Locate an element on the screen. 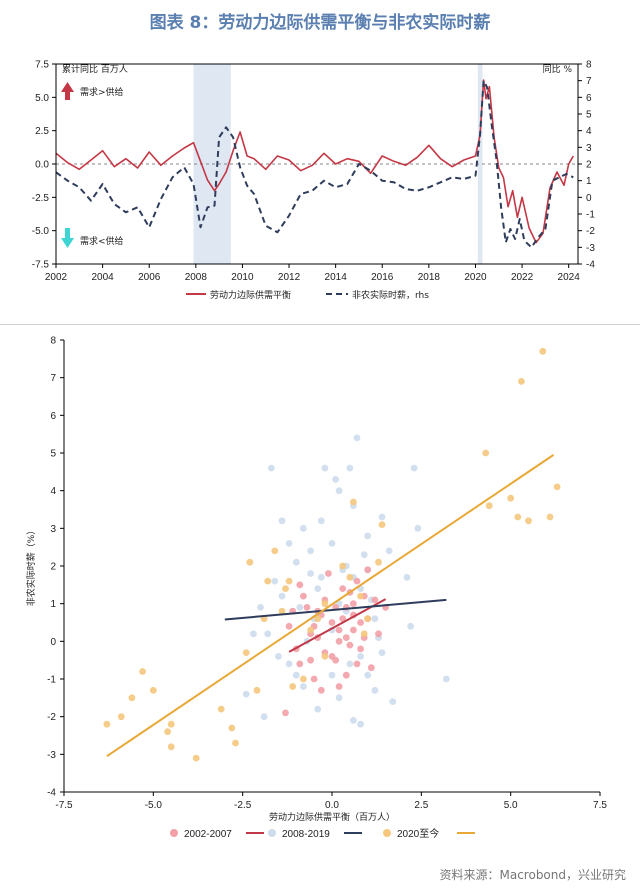 The height and width of the screenshot is (892, 640). x-tick-label: 2006 is located at coordinates (149, 277).